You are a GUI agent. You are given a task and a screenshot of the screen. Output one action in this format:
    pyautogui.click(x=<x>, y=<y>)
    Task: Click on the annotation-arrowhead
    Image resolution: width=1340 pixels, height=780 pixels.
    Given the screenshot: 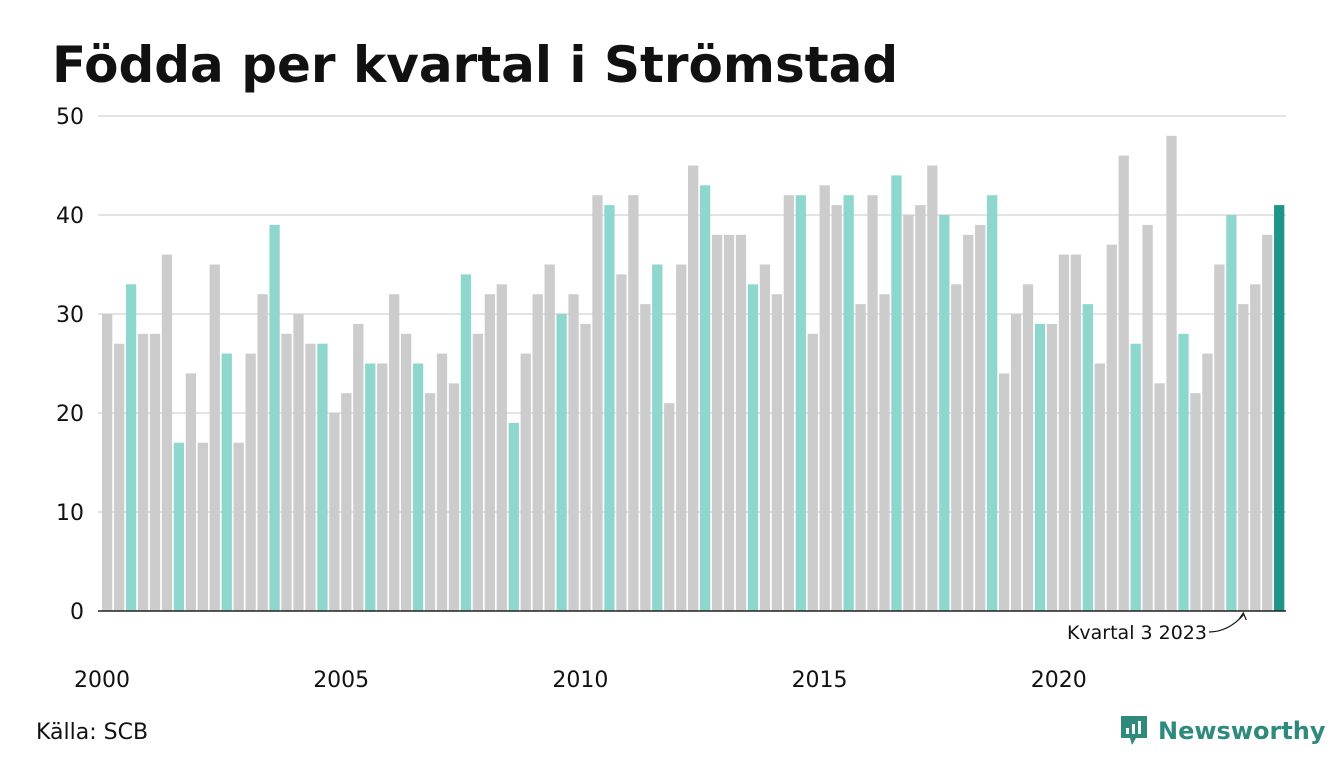 What is the action you would take?
    pyautogui.click(x=1242, y=616)
    